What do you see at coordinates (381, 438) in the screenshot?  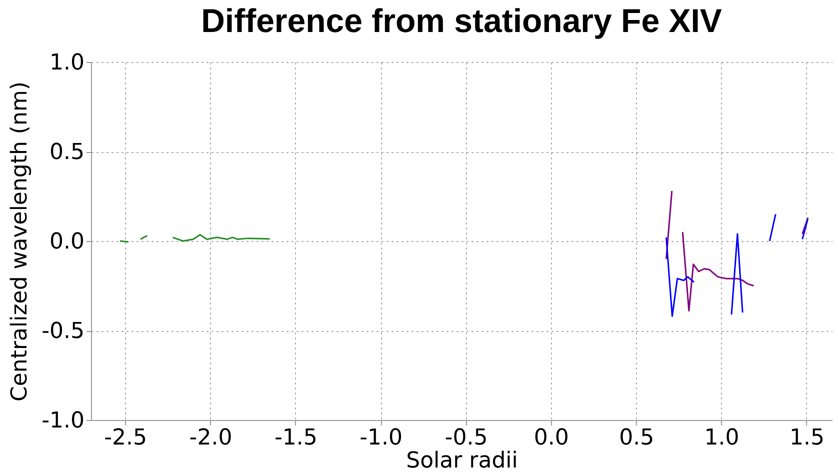 I see `x-tick-label: -1.0` at bounding box center [381, 438].